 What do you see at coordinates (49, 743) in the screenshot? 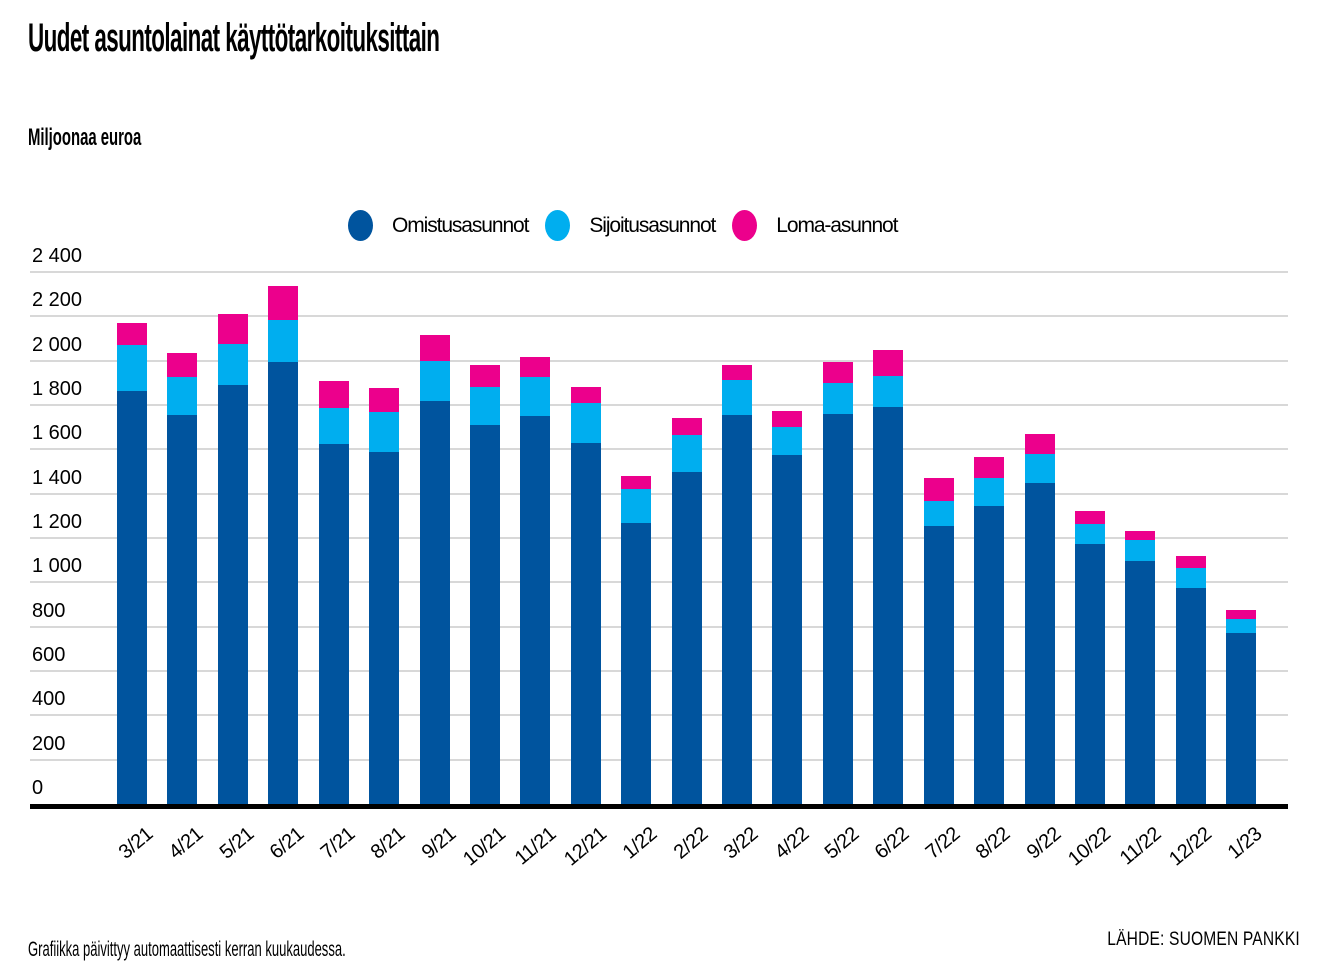
I see `y-tick-label: 200` at bounding box center [49, 743].